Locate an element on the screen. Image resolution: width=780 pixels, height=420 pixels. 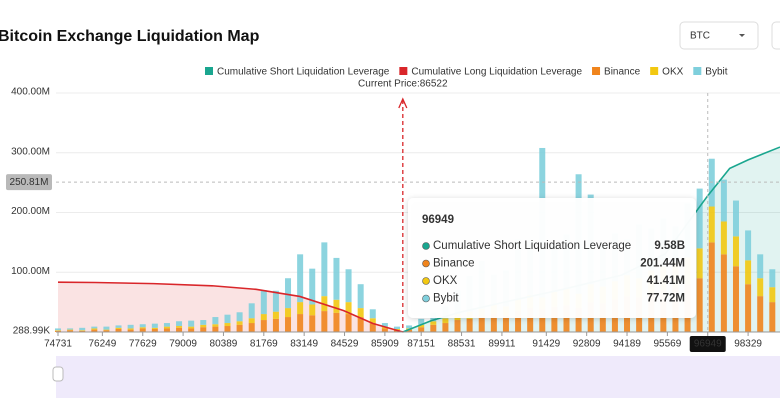
tooltip-title: 96949 is located at coordinates (438, 220).